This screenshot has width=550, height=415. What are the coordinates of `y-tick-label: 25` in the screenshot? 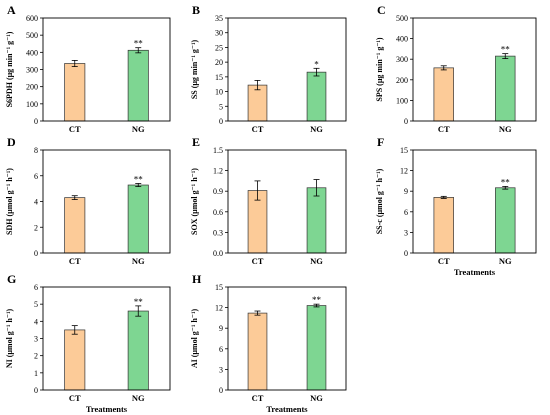 It's located at (219, 47).